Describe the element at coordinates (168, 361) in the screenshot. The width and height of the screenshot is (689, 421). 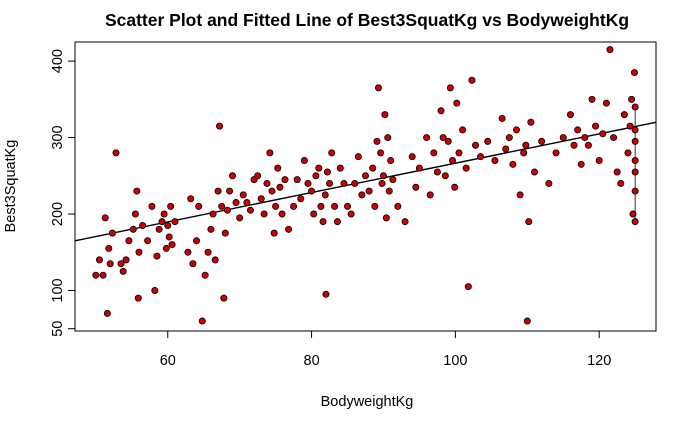
I see `x-tick-label: 60` at that location.